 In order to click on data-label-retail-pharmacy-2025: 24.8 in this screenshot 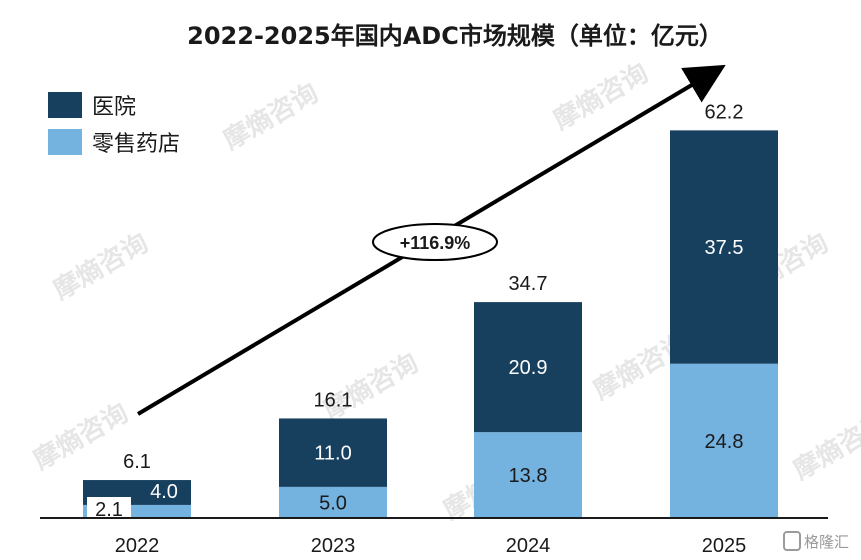, I will do `click(724, 442)`.